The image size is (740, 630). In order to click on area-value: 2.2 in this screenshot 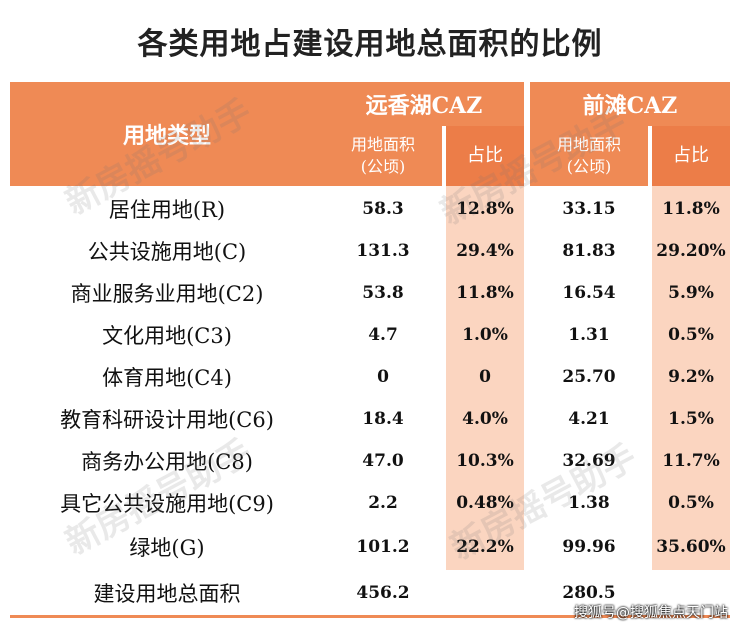, I will do `click(383, 503)`.